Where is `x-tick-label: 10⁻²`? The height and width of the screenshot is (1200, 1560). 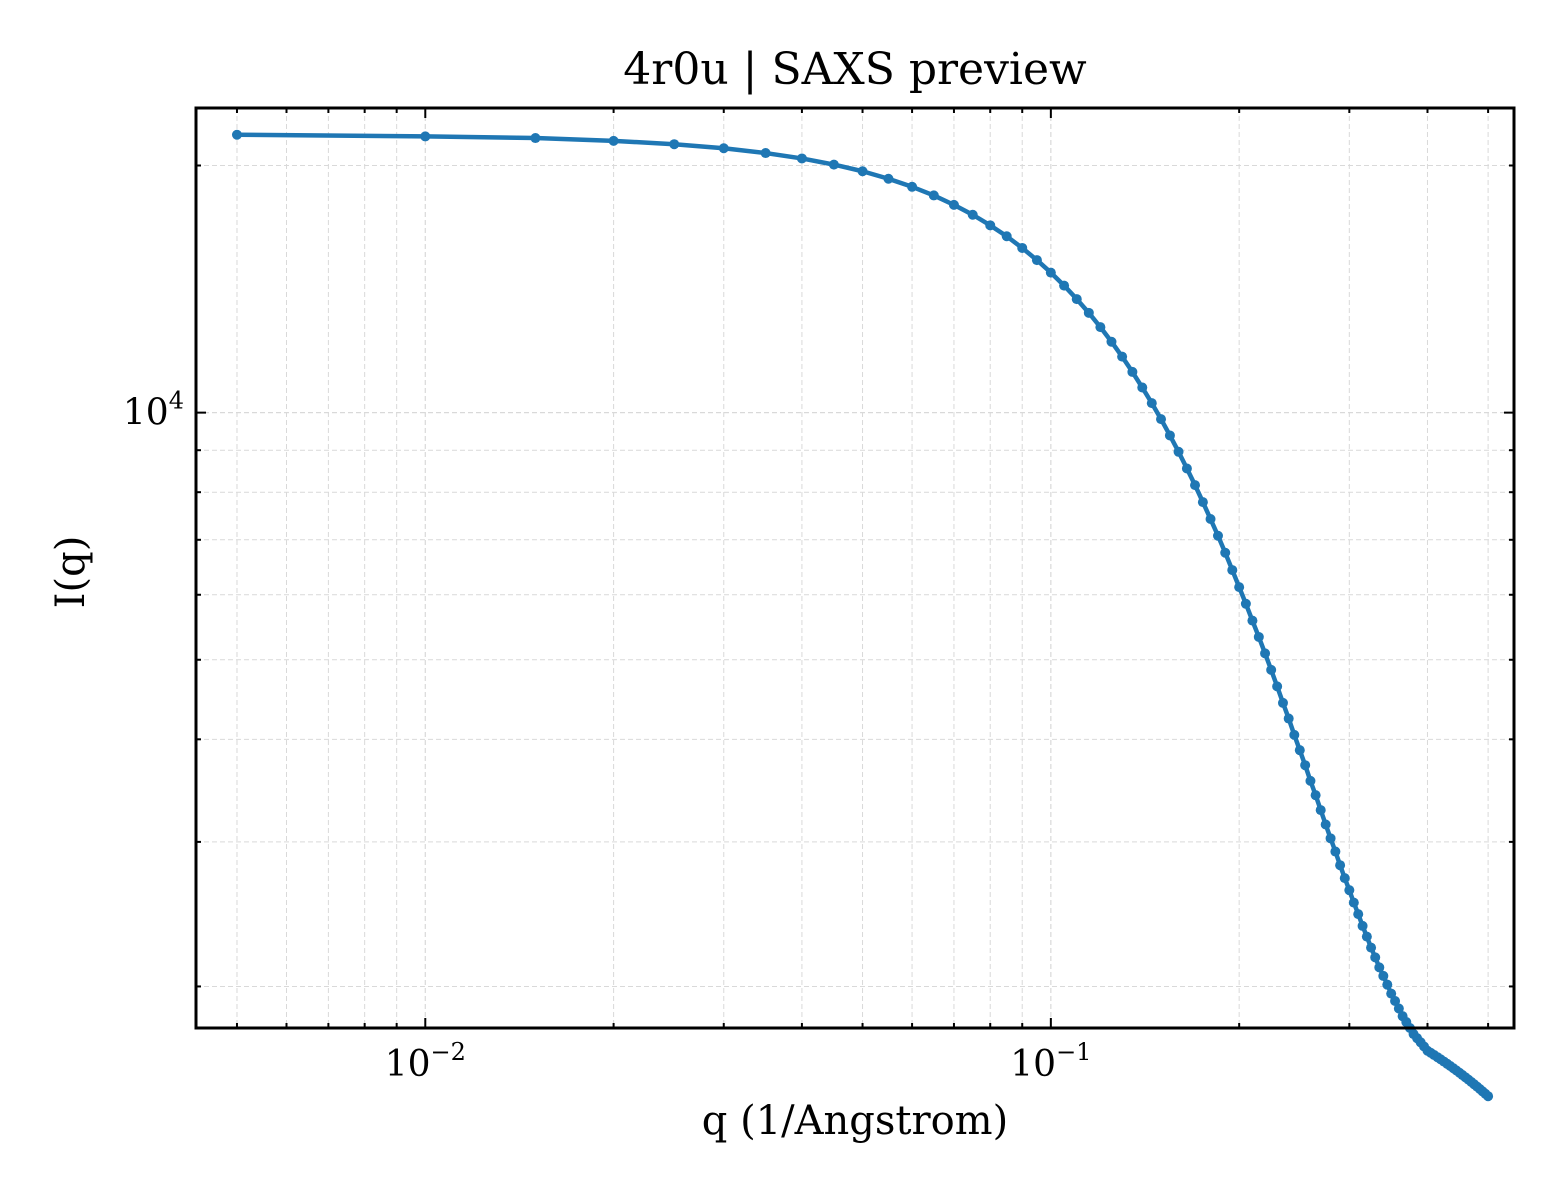 x-tick-label: 10⁻² is located at coordinates (425, 1061).